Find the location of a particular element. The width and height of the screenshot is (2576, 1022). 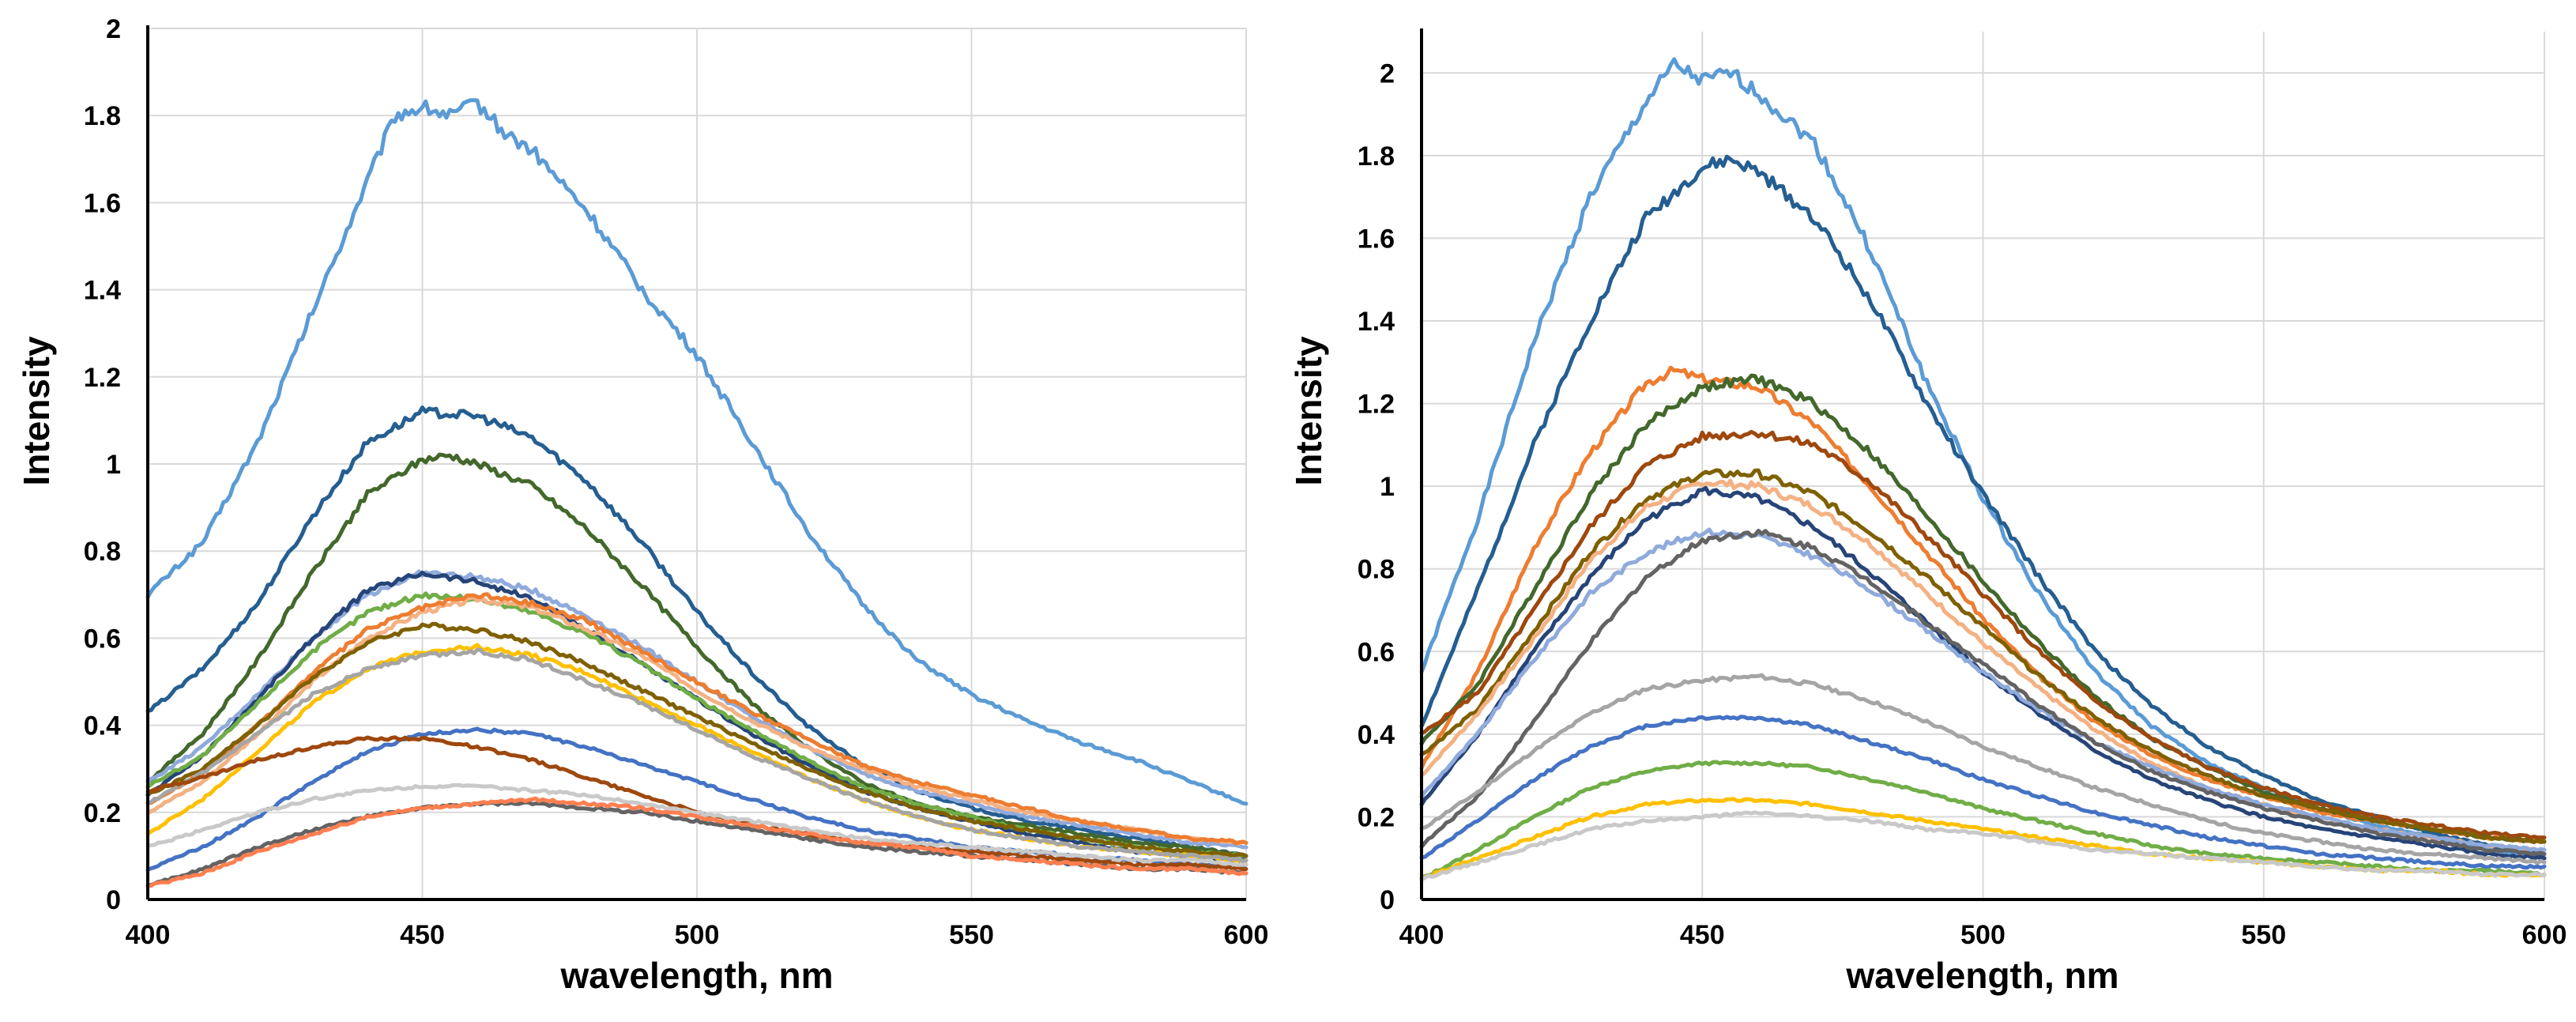

left-y-tick-label: 1.6 is located at coordinates (102, 203).